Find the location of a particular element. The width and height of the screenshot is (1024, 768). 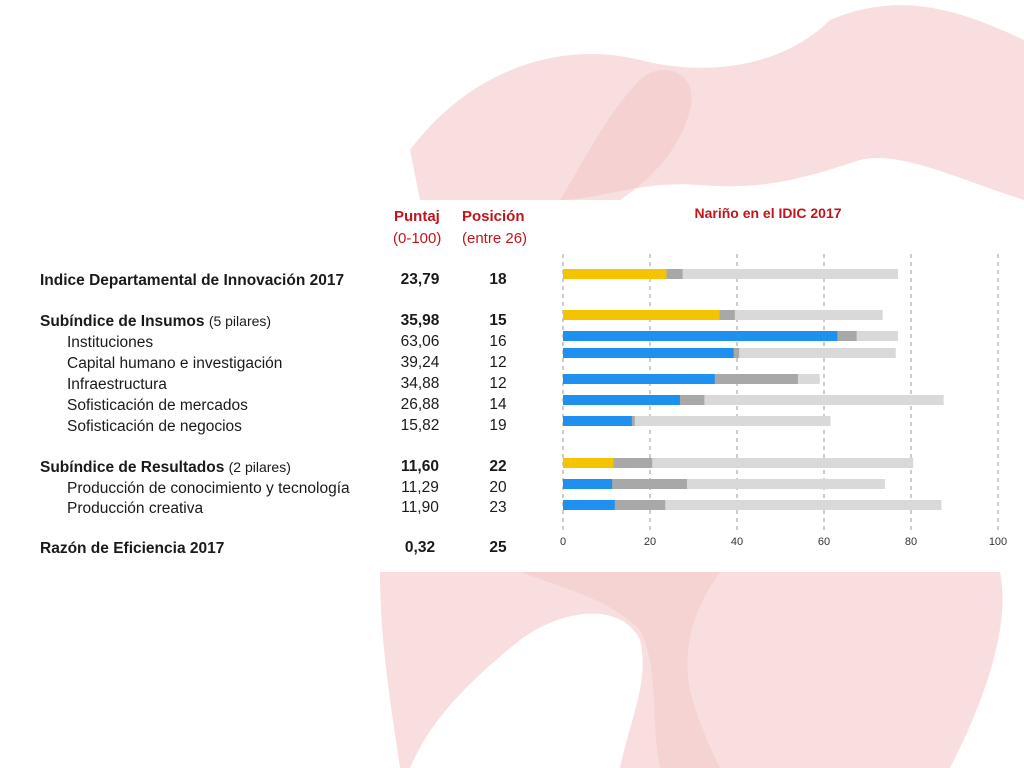

indicator-score-2: 63,06 is located at coordinates (420, 341).